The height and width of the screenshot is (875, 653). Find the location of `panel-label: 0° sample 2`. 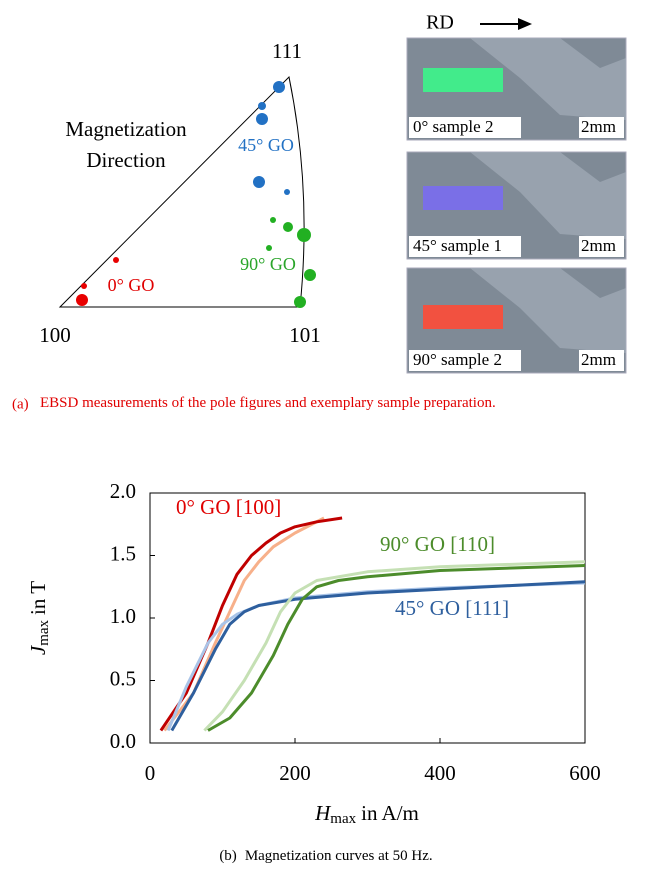

panel-label: 0° sample 2 is located at coordinates (453, 126).